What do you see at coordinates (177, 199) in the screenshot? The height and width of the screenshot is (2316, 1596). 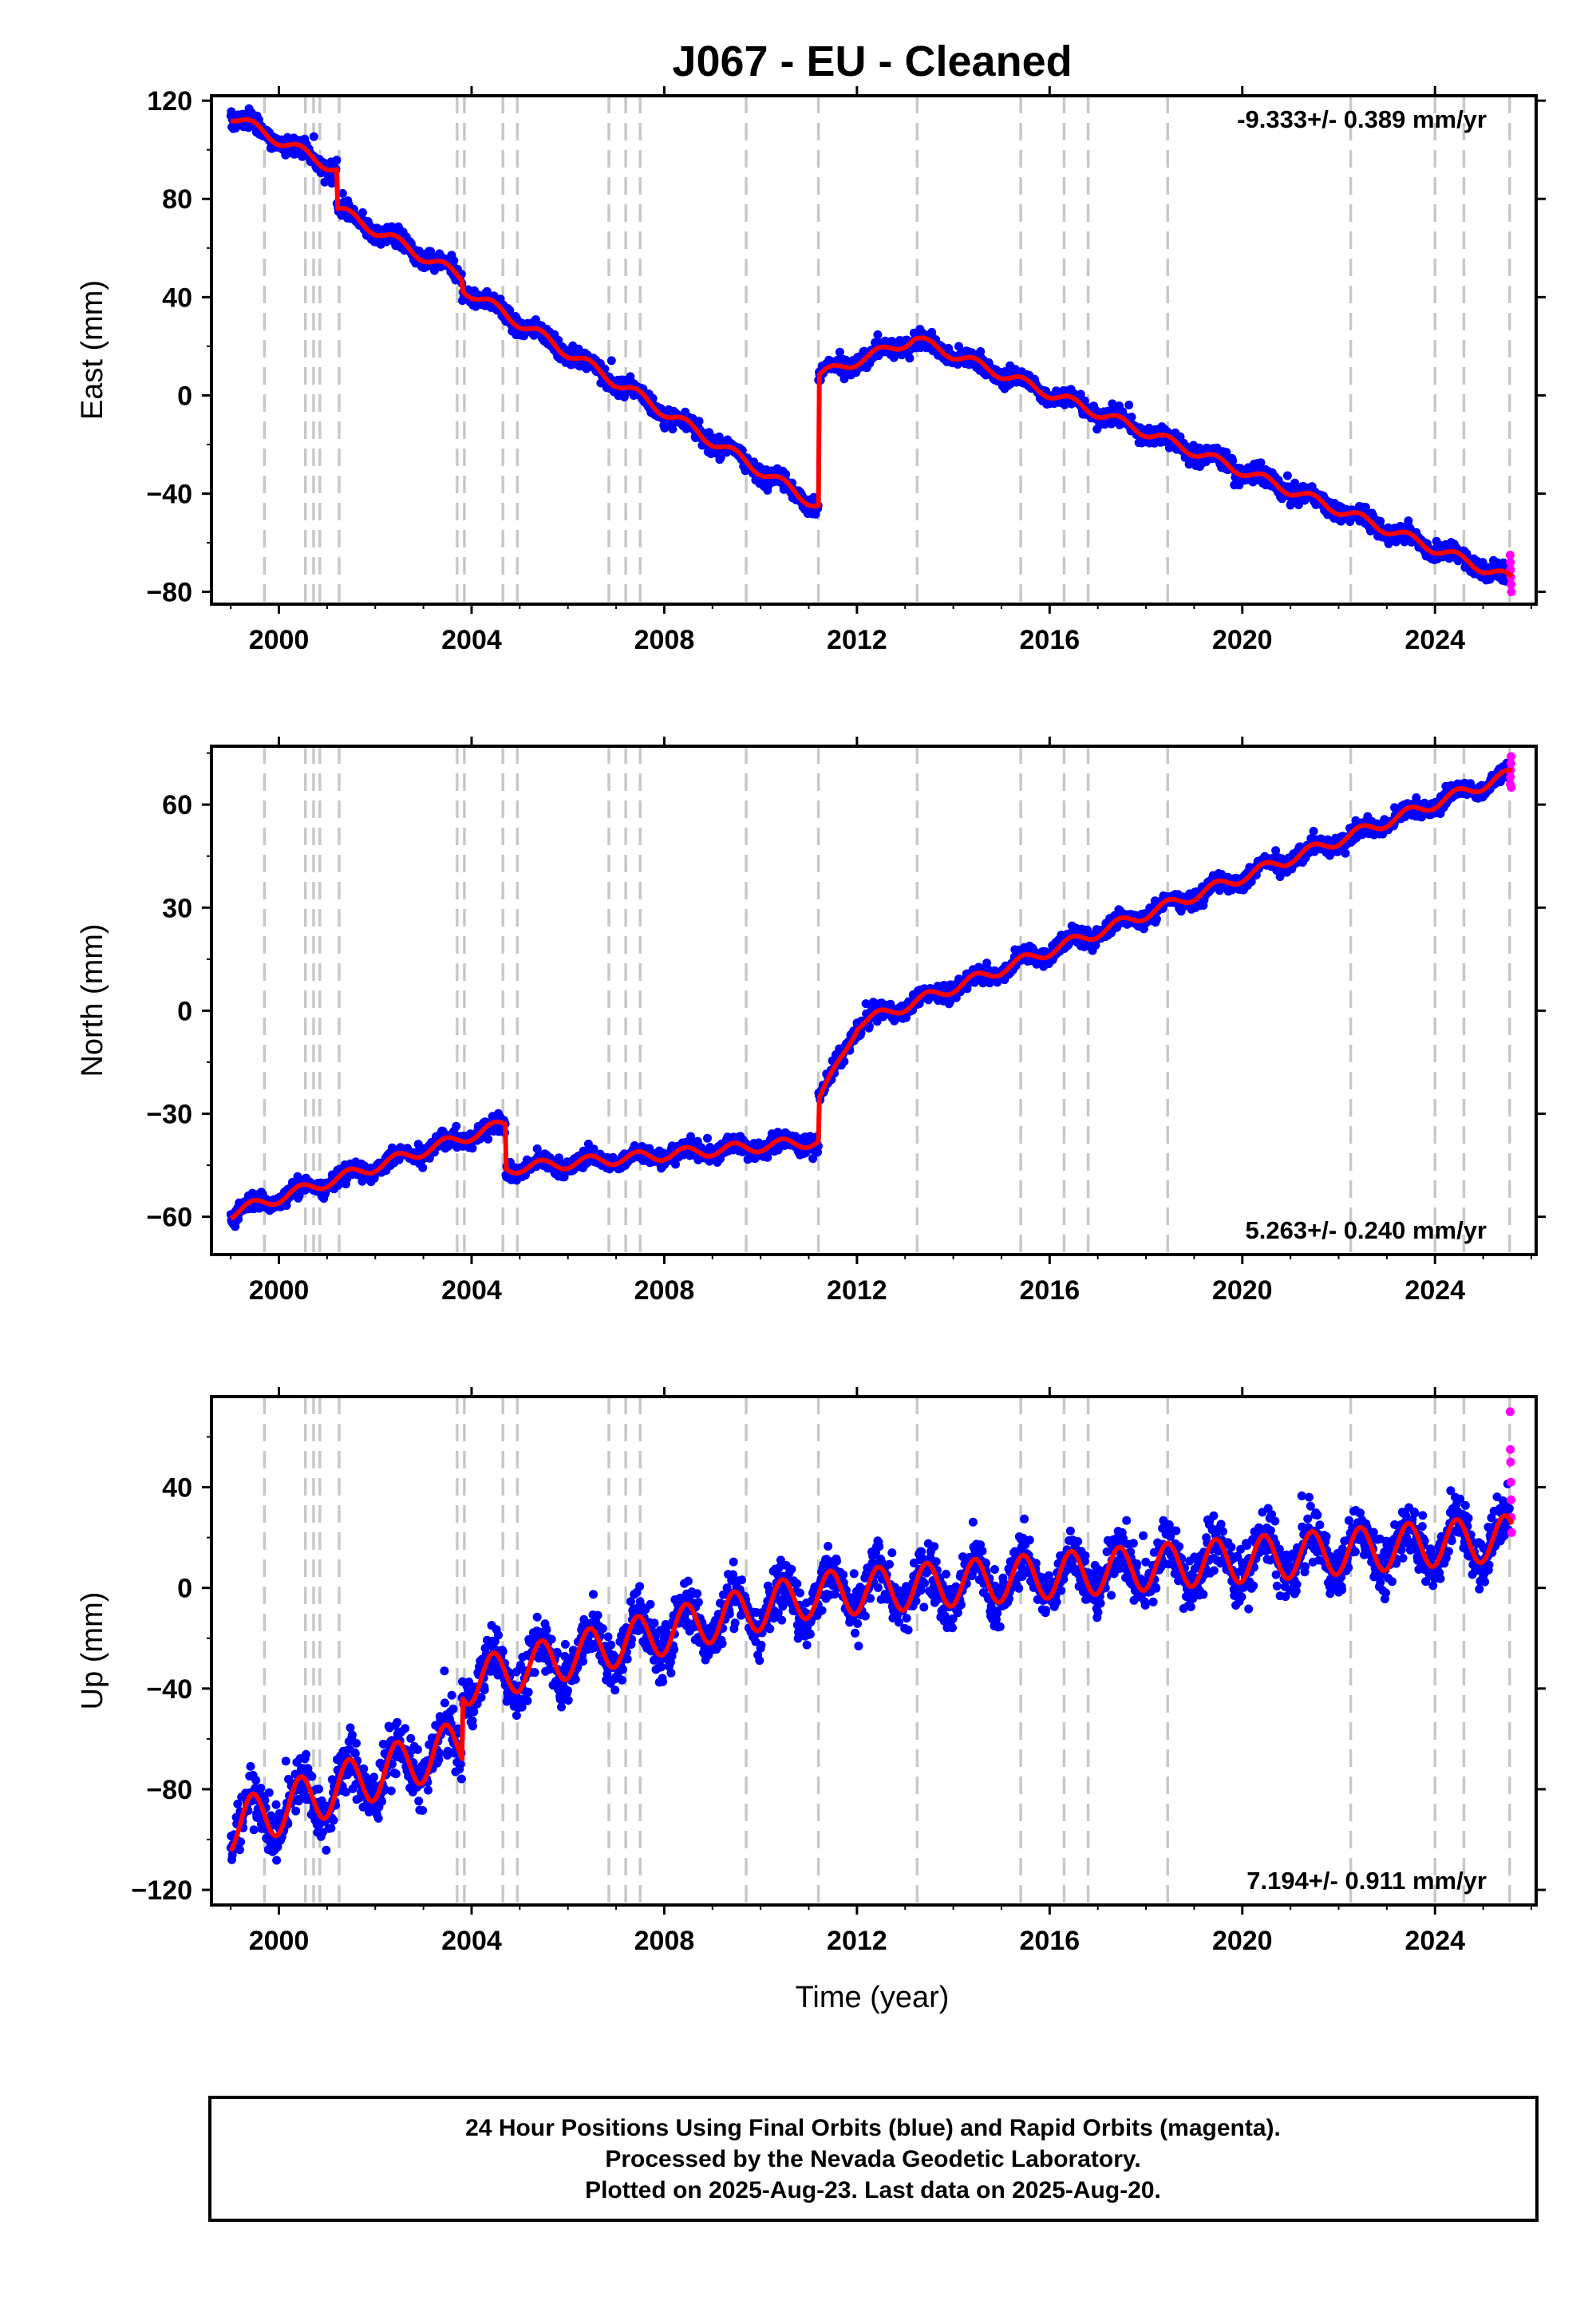 I see `y-tick-label: 80` at bounding box center [177, 199].